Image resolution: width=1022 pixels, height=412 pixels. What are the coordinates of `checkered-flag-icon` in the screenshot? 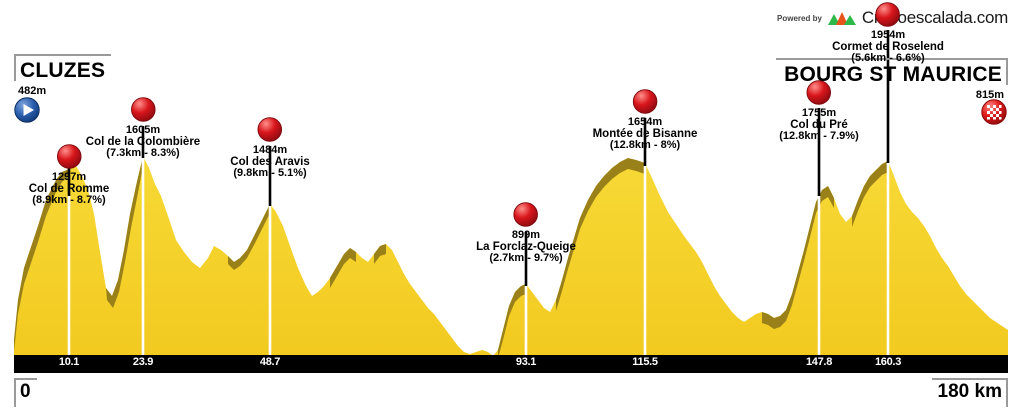 It's located at (994, 112).